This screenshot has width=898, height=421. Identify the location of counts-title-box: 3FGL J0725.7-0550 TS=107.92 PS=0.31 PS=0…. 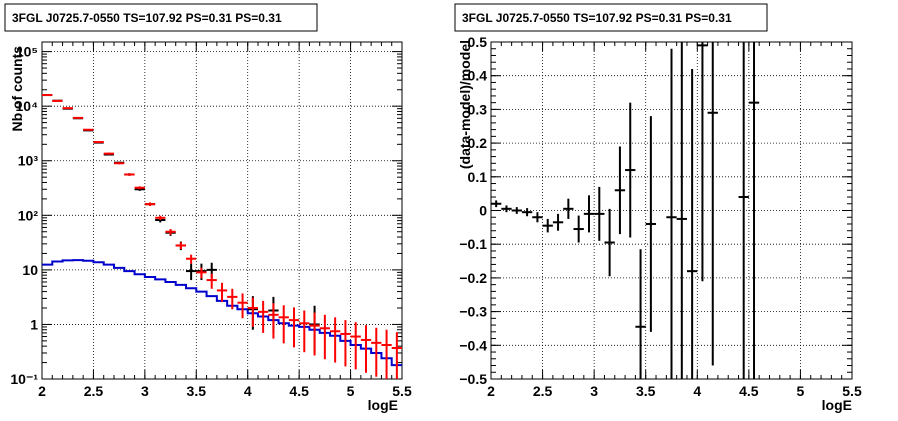
(161, 17).